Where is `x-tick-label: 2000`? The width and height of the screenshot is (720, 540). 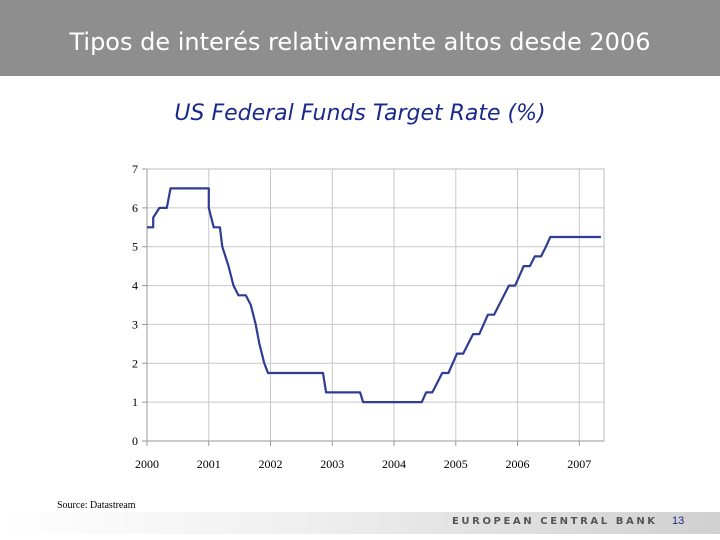 x-tick-label: 2000 is located at coordinates (147, 464).